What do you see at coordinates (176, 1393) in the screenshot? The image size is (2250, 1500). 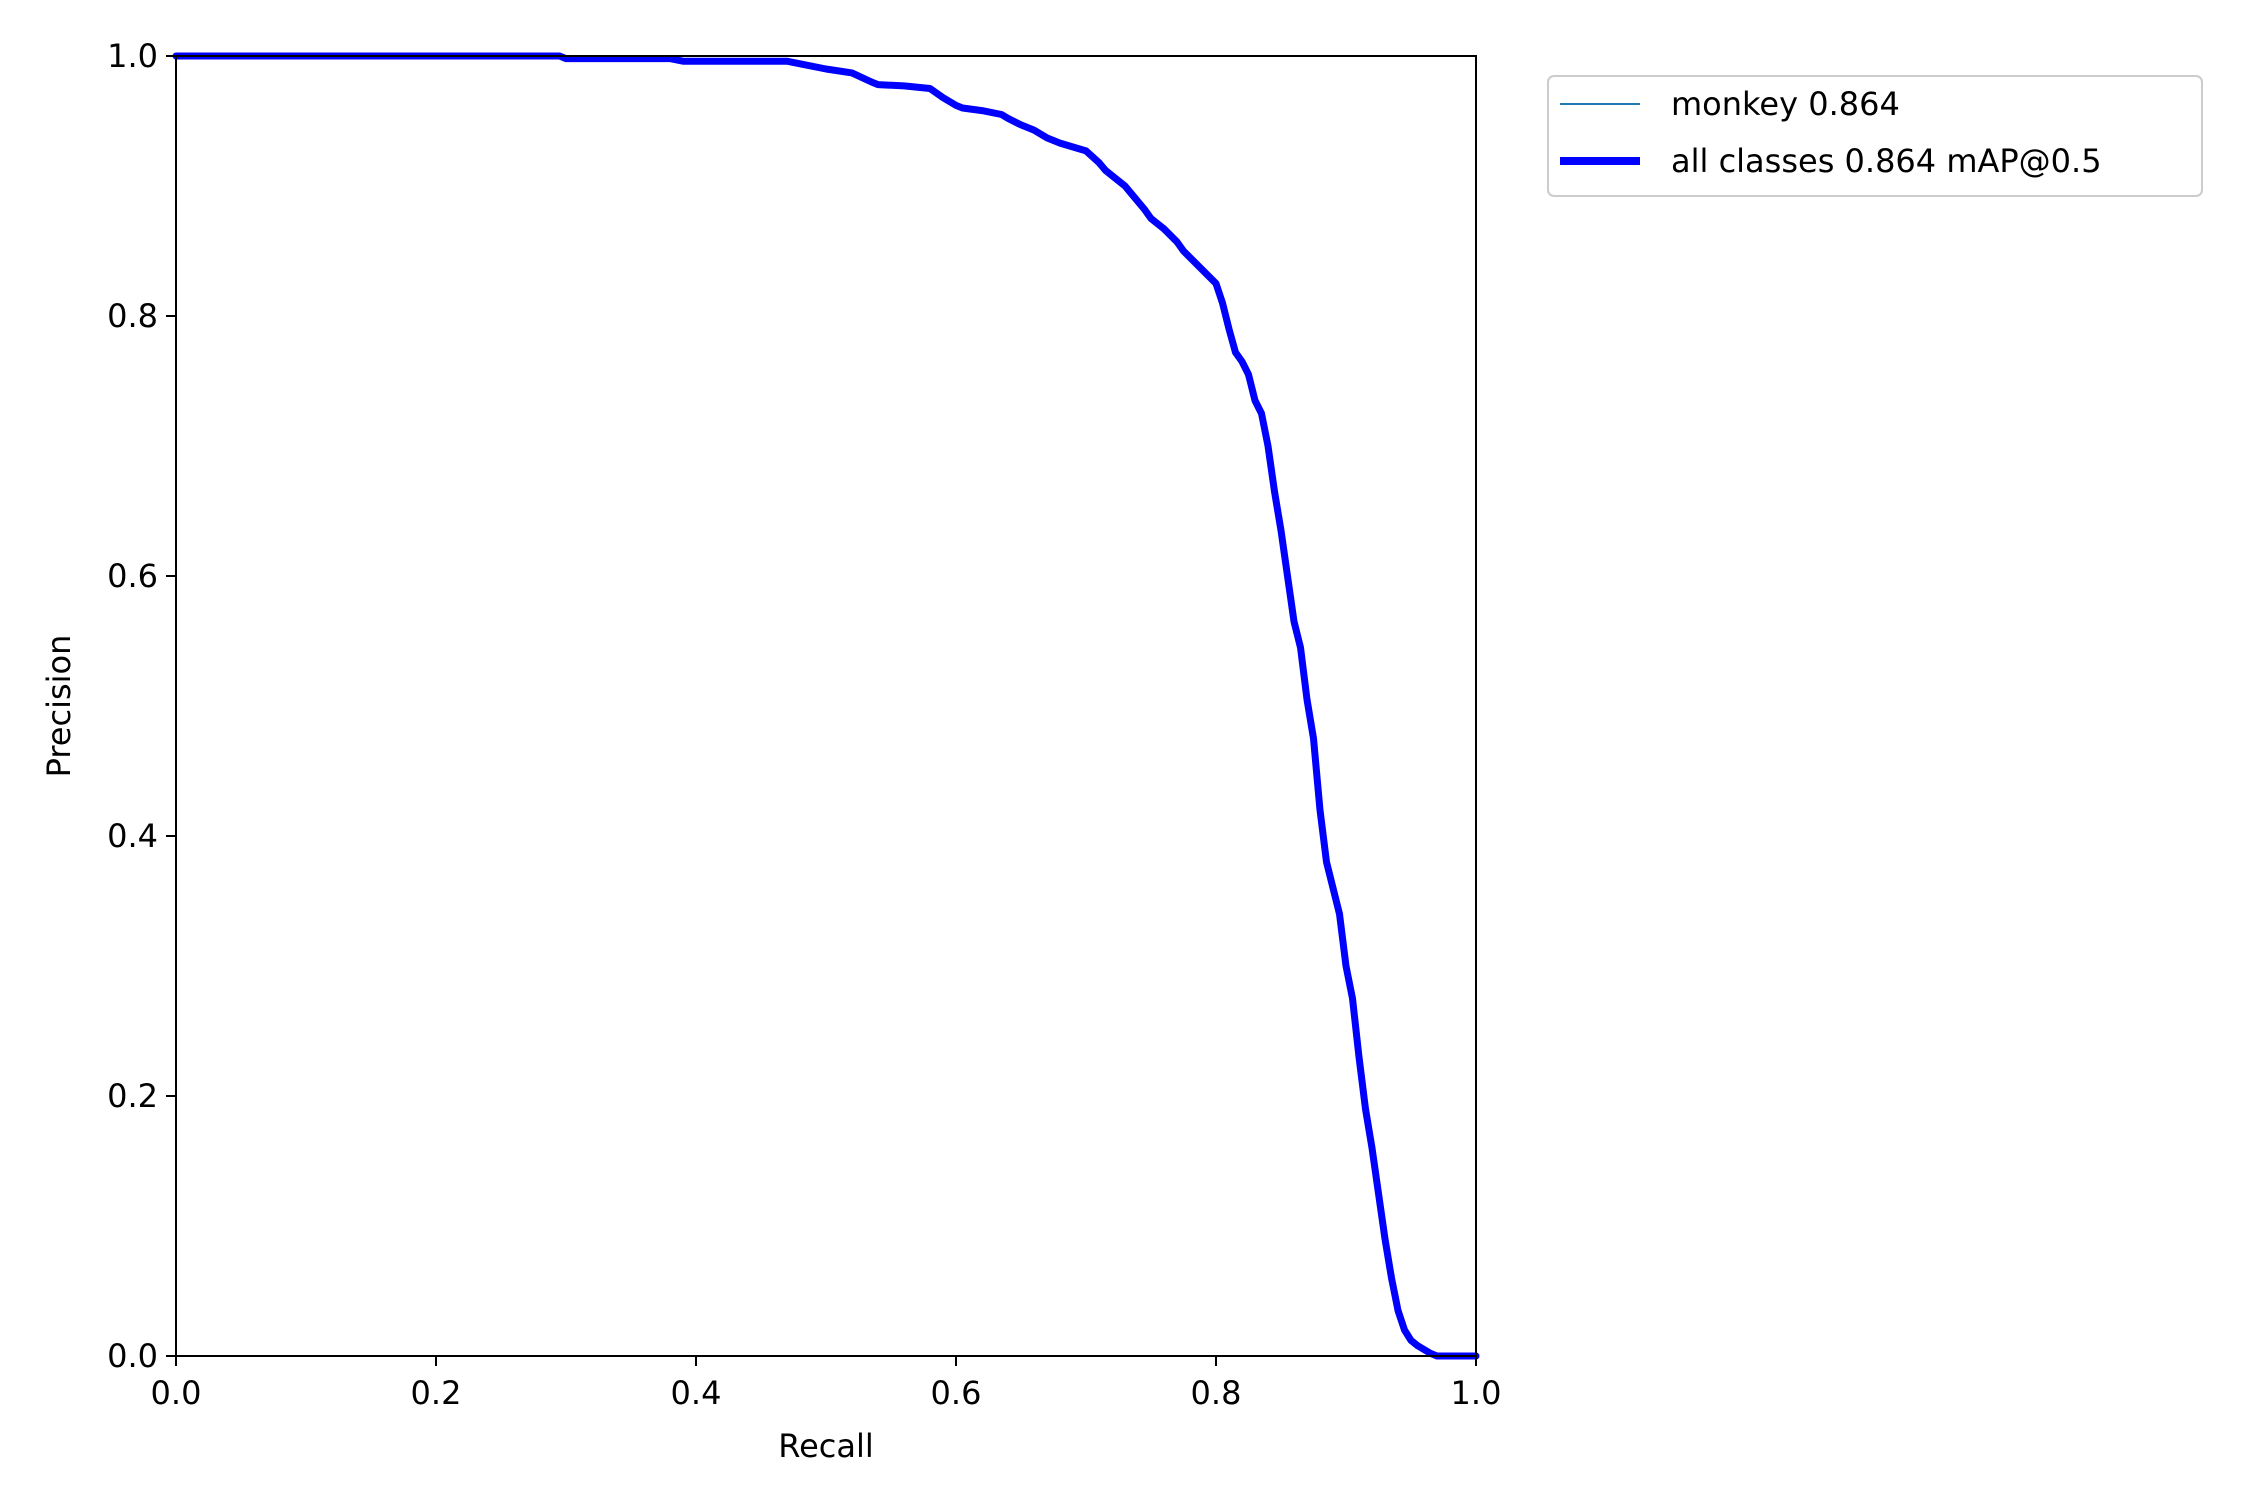 I see `x-tick-label: 0.0` at bounding box center [176, 1393].